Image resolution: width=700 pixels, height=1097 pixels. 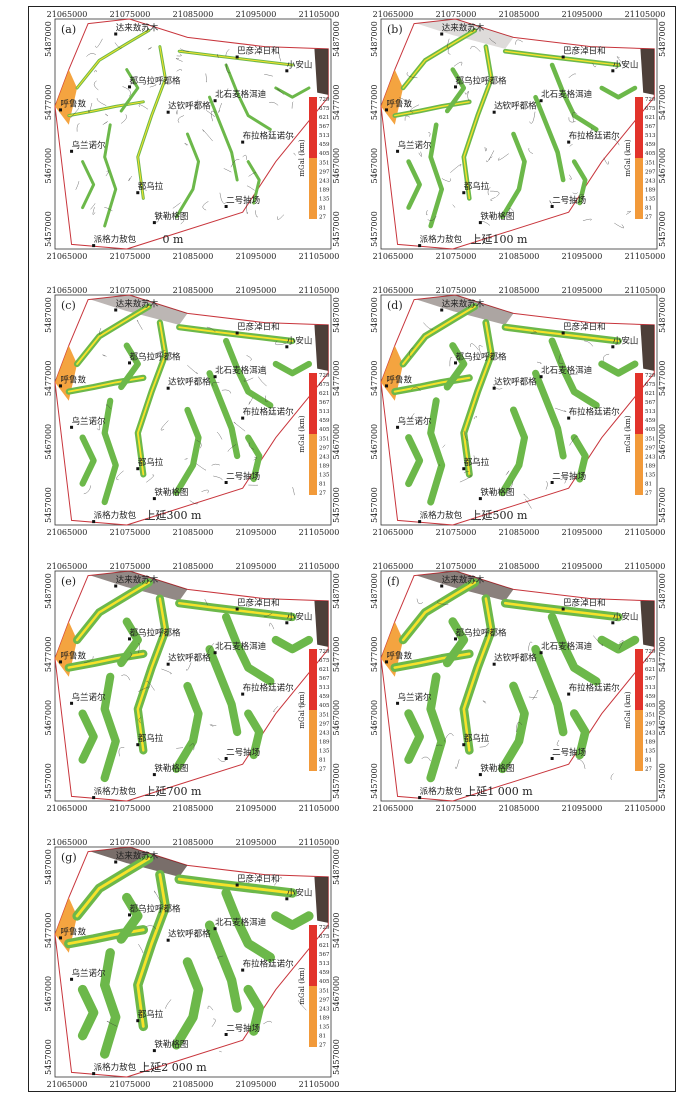 I want to click on y-tick-label-right: 5477000, so click(x=662, y=103).